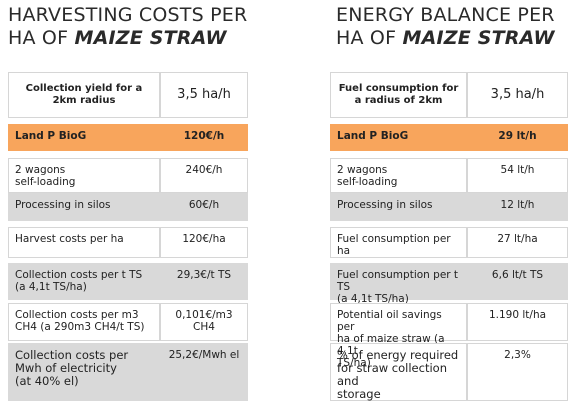 This screenshot has width=579, height=406. What do you see at coordinates (204, 175) in the screenshot?
I see `row-value: 240€/h` at bounding box center [204, 175].